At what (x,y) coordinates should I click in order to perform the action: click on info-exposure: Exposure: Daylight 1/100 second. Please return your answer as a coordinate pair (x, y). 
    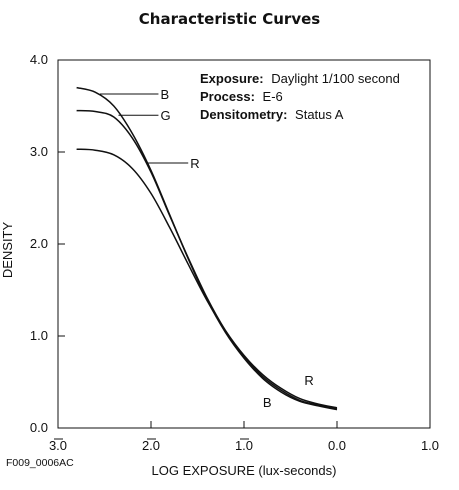
    Looking at the image, I should click on (300, 78).